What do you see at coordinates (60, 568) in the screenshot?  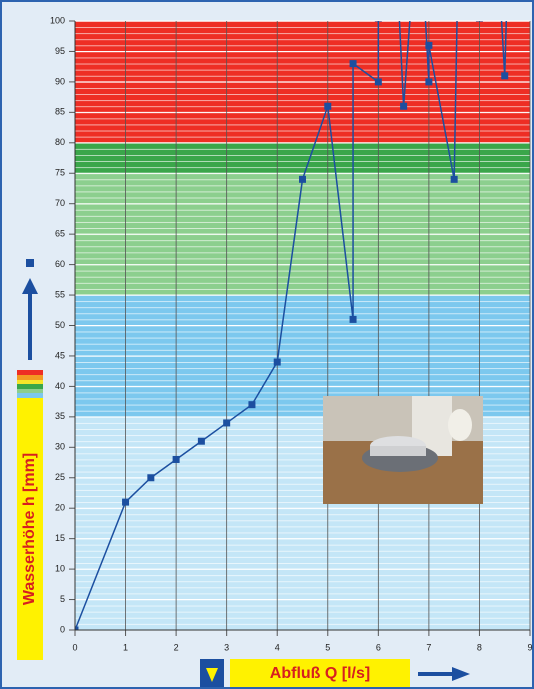 I see `y-tick-label: 10` at bounding box center [60, 568].